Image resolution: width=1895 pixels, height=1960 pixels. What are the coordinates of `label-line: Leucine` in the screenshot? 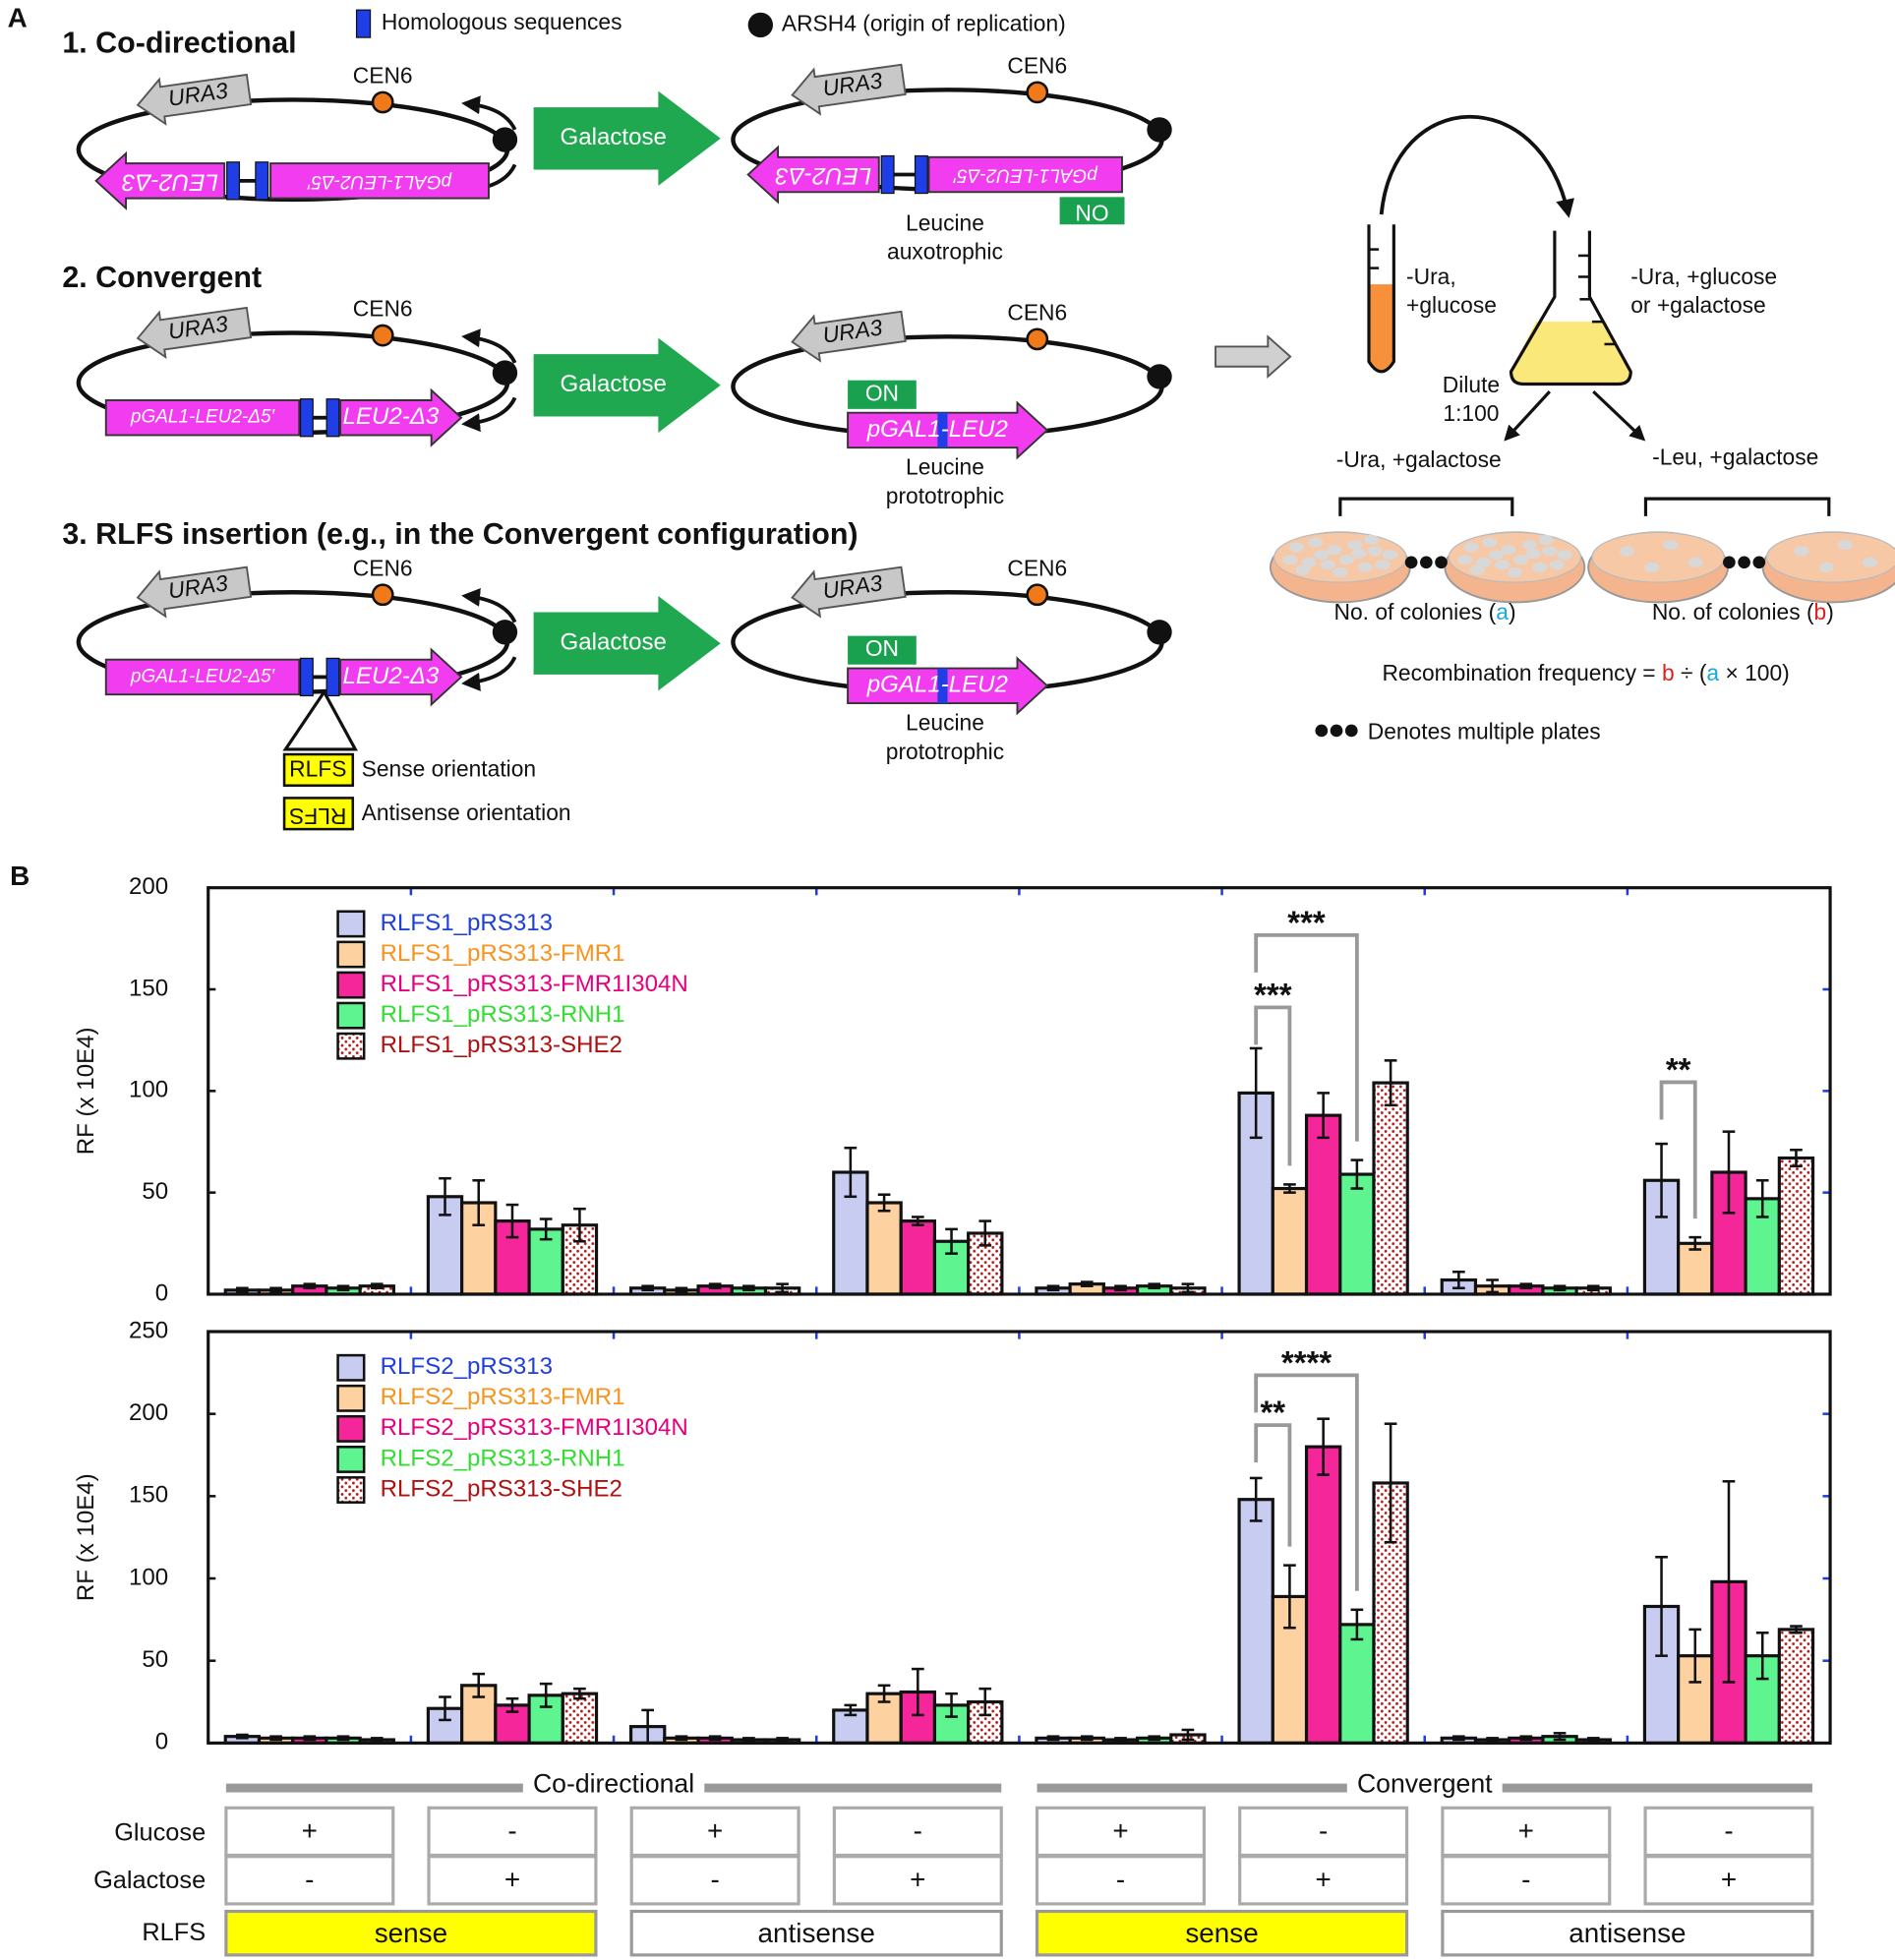 It's located at (945, 723).